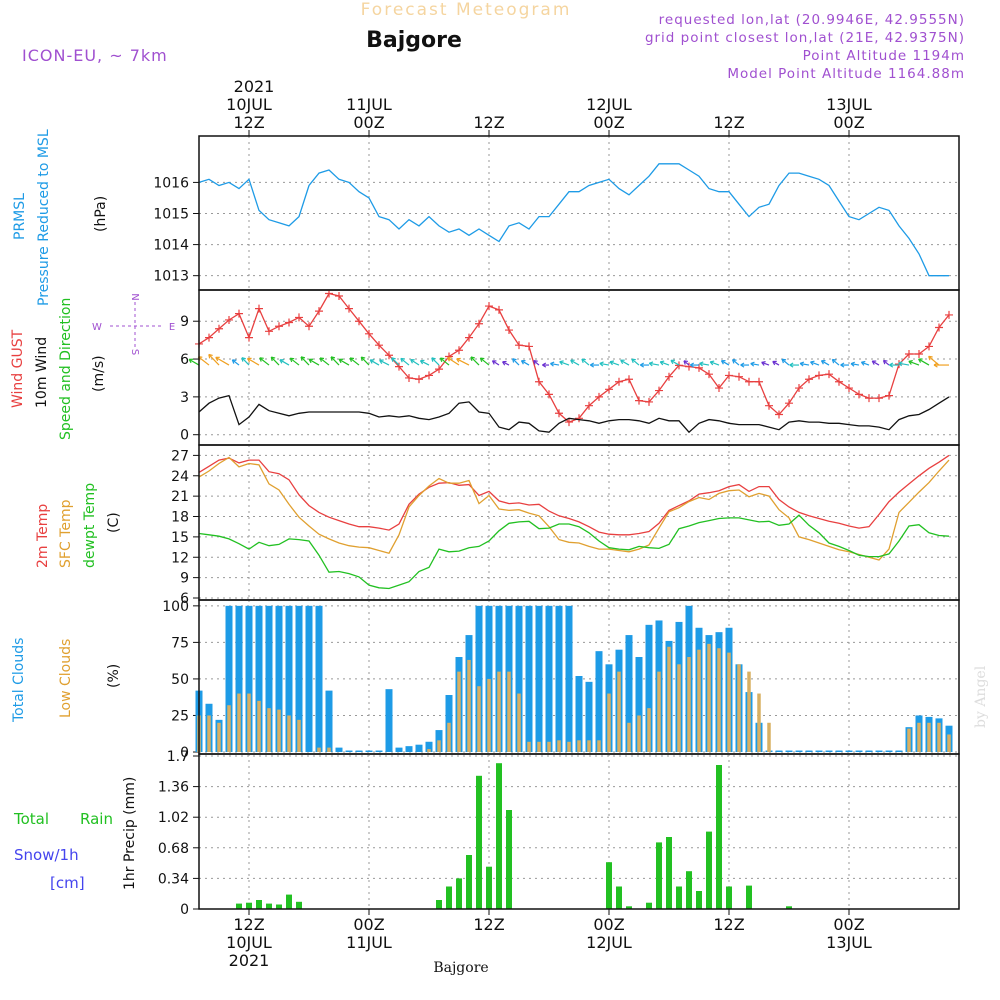 This screenshot has width=1000, height=1000. Describe the element at coordinates (369, 104) in the screenshot. I see `top-date-label: 11JUL` at that location.